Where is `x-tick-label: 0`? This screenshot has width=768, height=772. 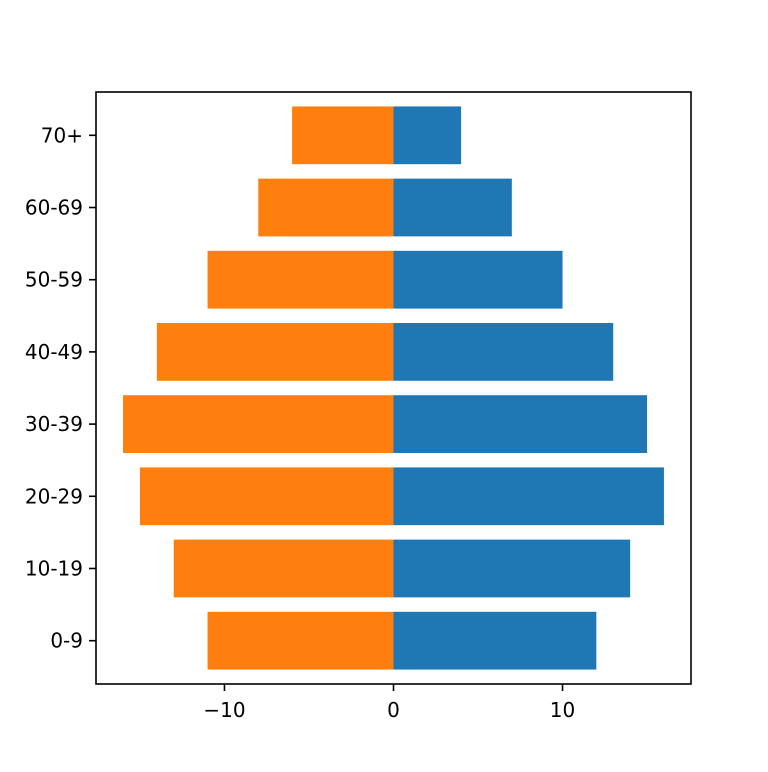 x-tick-label: 0 is located at coordinates (393, 710).